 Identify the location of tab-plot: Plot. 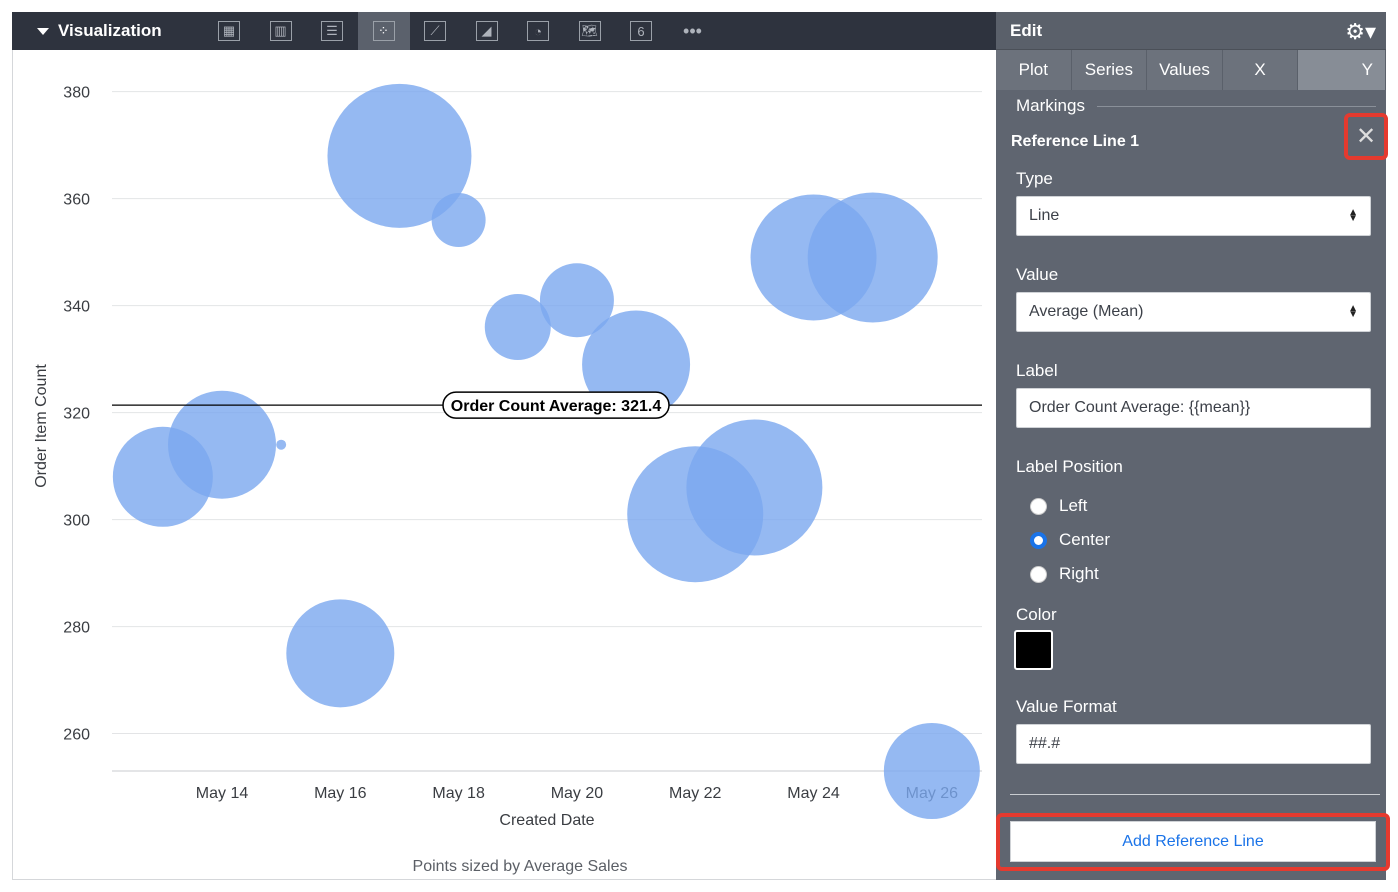
(1034, 70).